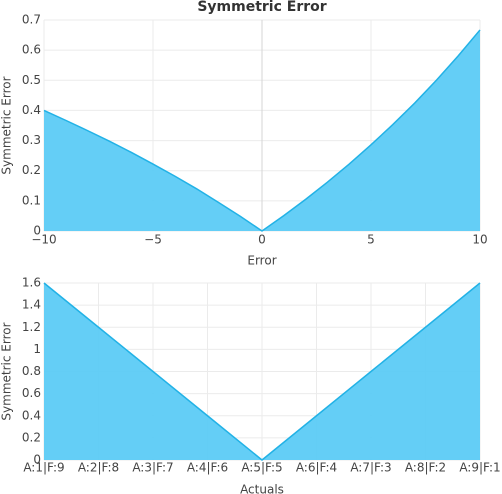  I want to click on x-tick-label: 10, so click(479, 240).